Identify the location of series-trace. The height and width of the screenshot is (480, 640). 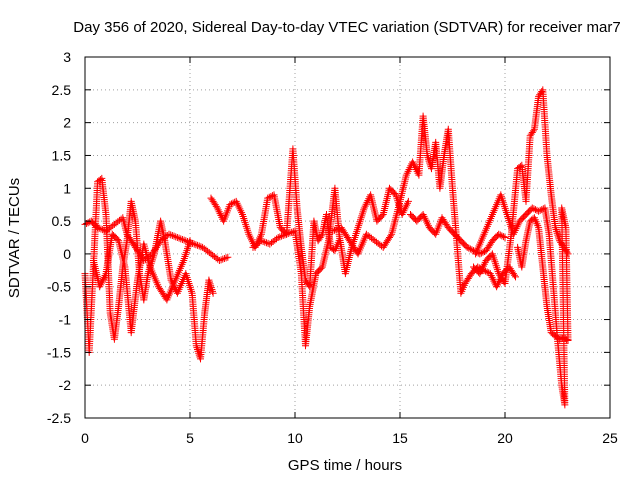
(424, 204).